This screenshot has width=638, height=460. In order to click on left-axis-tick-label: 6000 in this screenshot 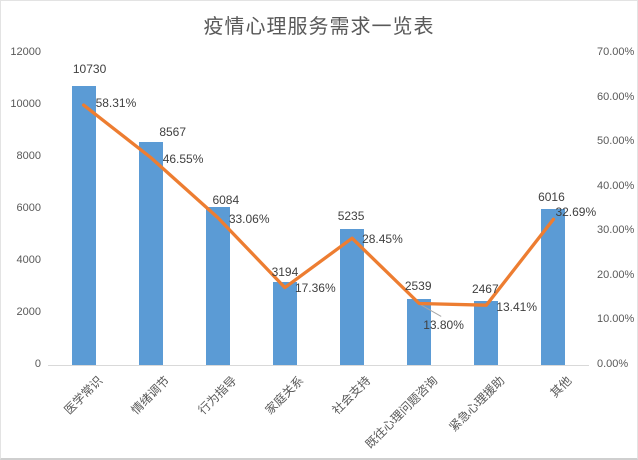, I will do `click(28, 208)`.